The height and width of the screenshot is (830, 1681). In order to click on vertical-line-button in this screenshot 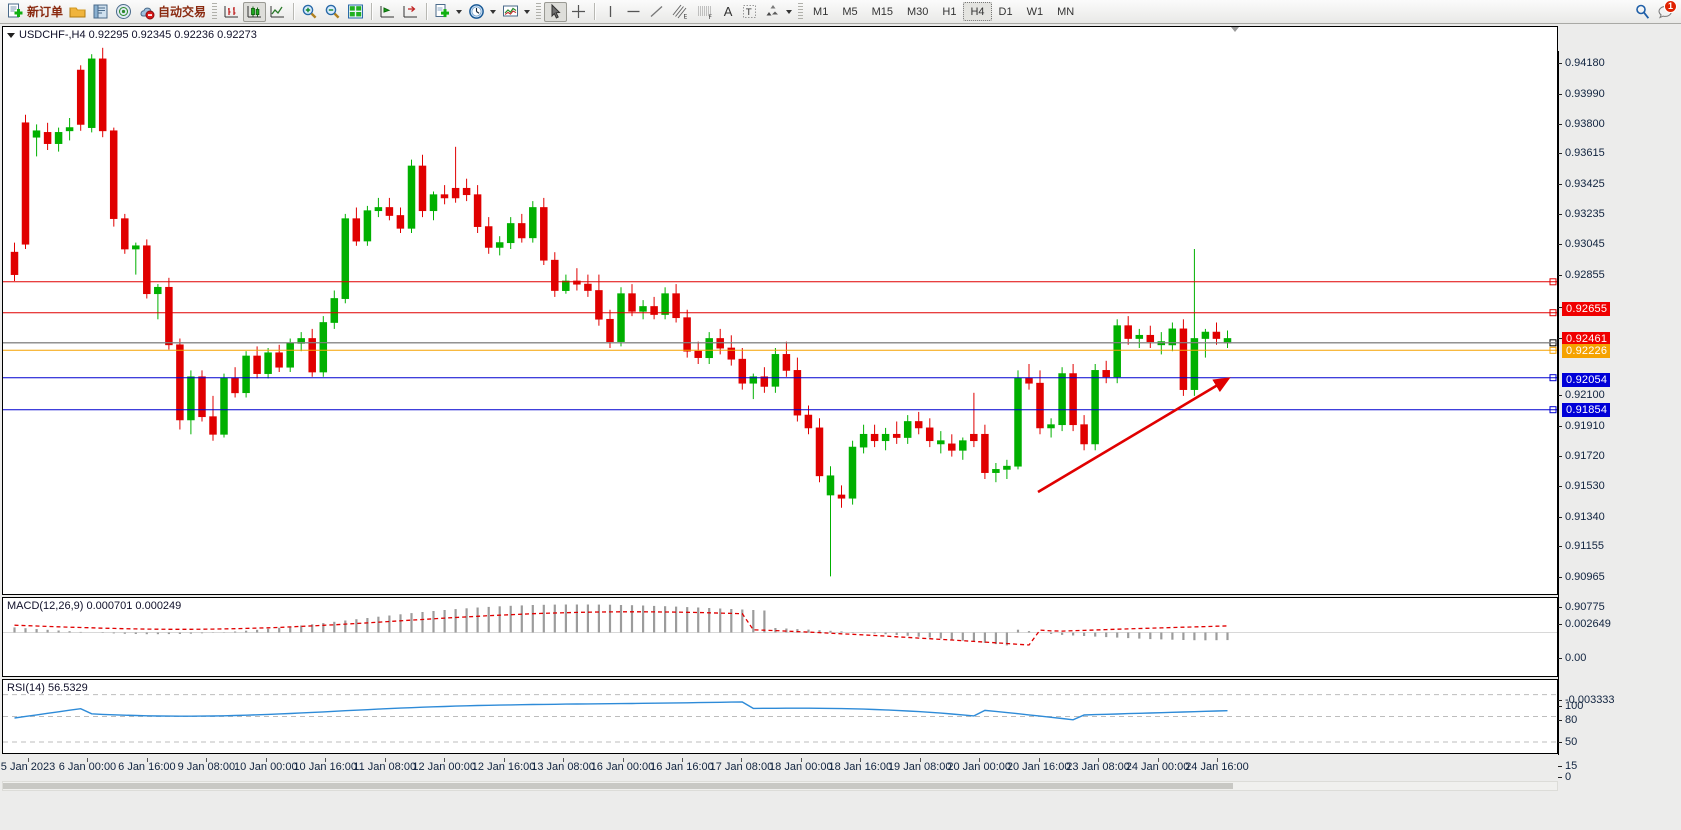, I will do `click(610, 12)`.